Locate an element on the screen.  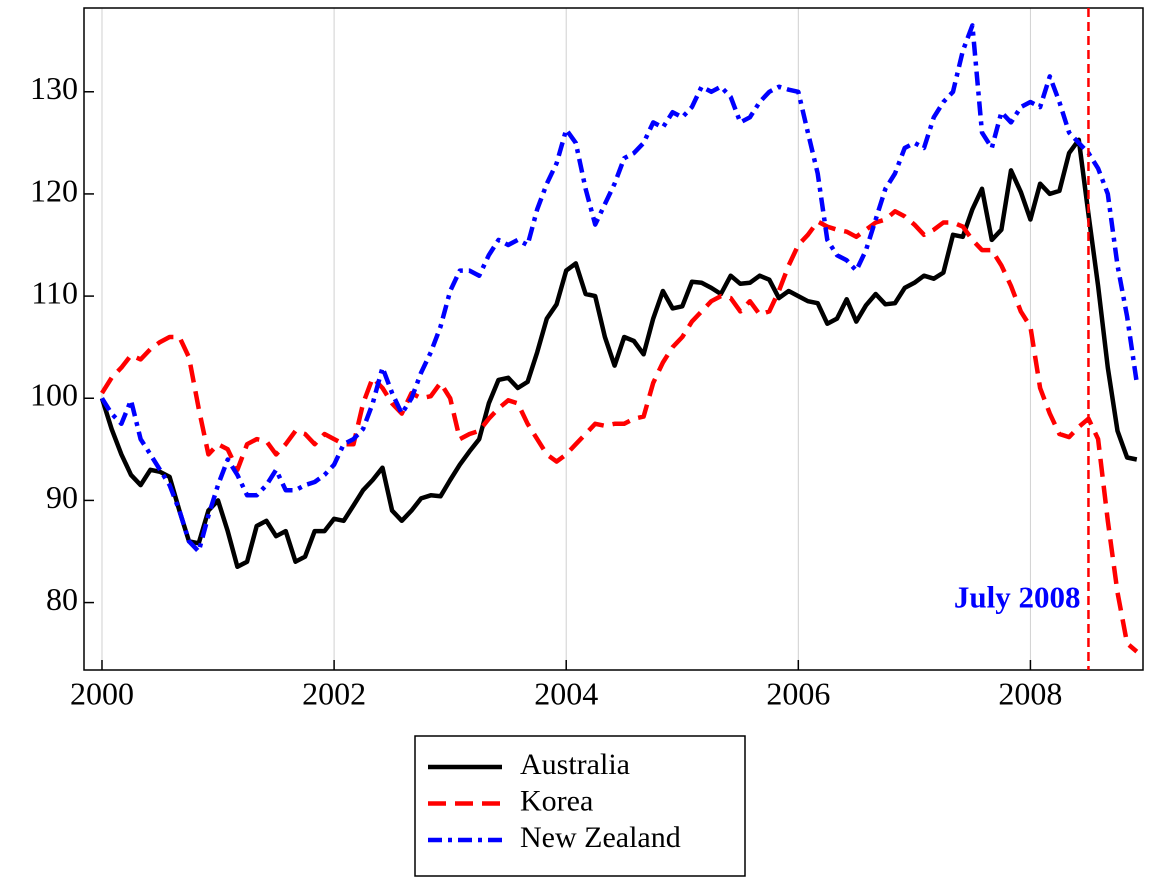
x-tick-label: 2002 is located at coordinates (334, 693).